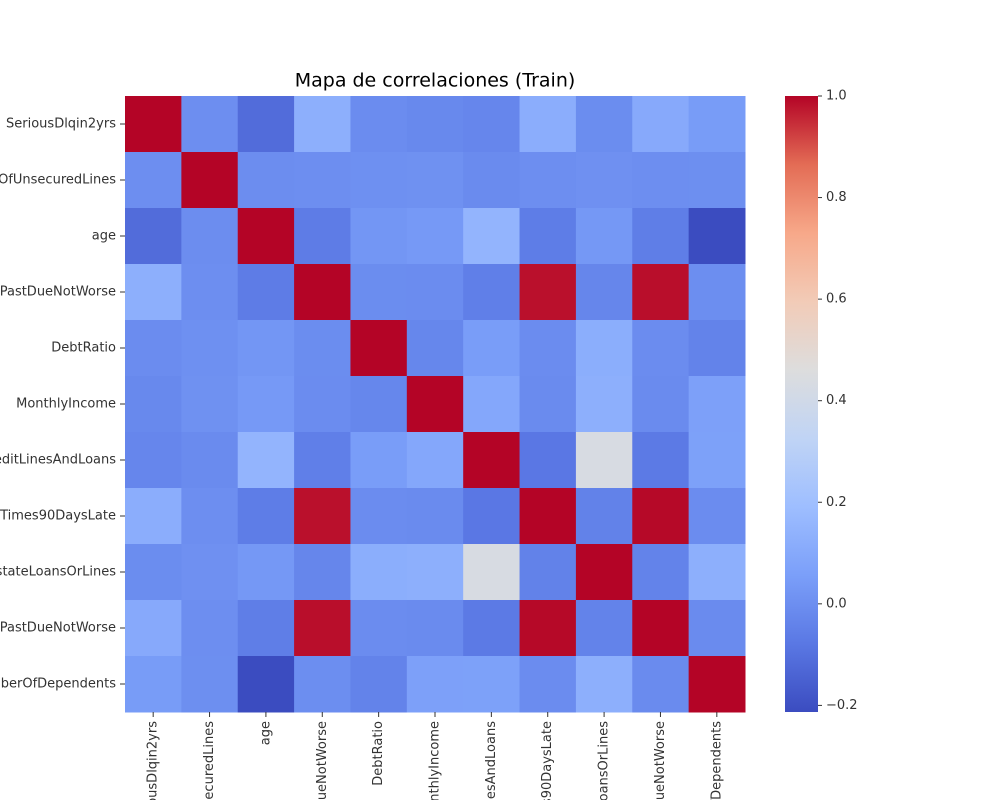 Image resolution: width=1000 pixels, height=800 pixels. What do you see at coordinates (378, 753) in the screenshot?
I see `x-tick-label: DebtRatio` at bounding box center [378, 753].